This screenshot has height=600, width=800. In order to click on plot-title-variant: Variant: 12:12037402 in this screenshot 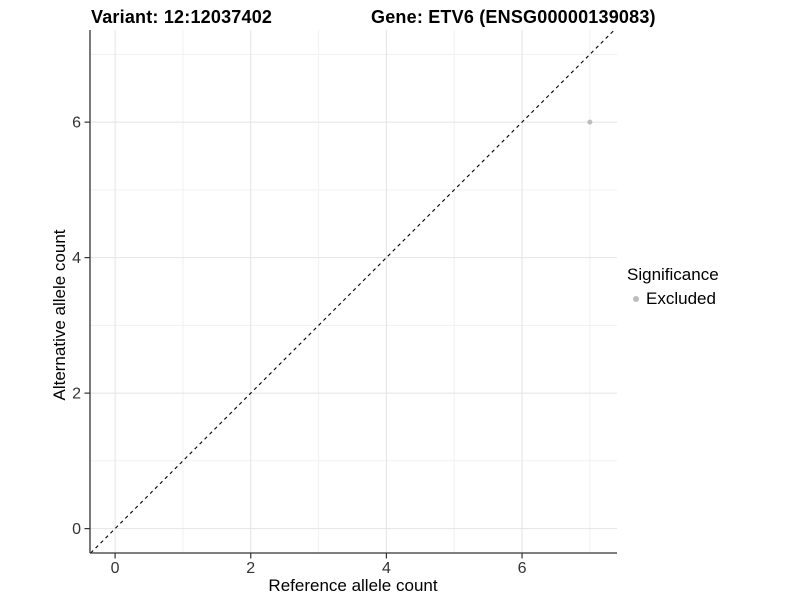, I will do `click(182, 17)`.